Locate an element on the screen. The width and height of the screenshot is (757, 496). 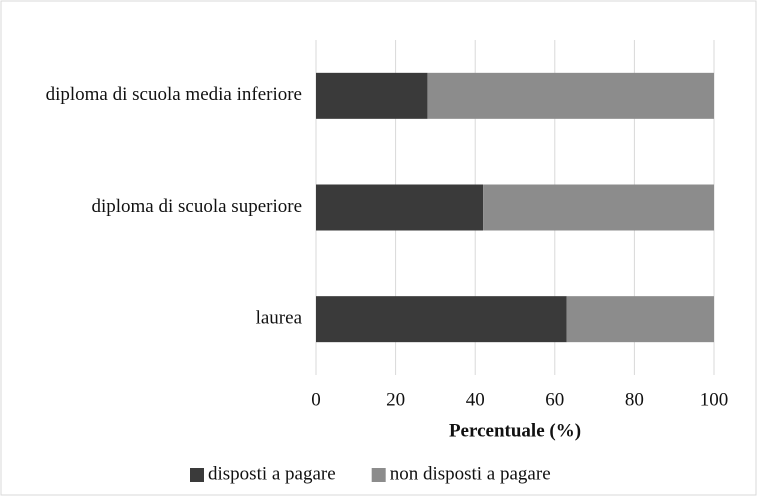
y-tick-label: diploma di scuola media inferiore is located at coordinates (174, 94).